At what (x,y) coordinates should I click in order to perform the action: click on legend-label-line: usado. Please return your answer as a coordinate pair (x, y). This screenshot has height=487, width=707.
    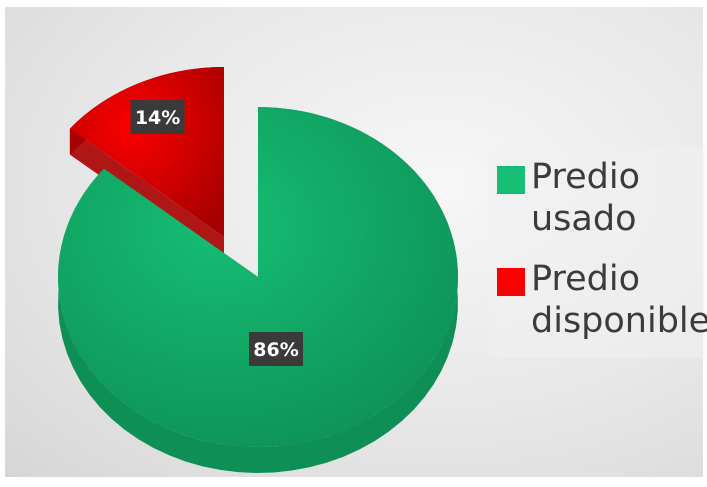
    Looking at the image, I should click on (584, 219).